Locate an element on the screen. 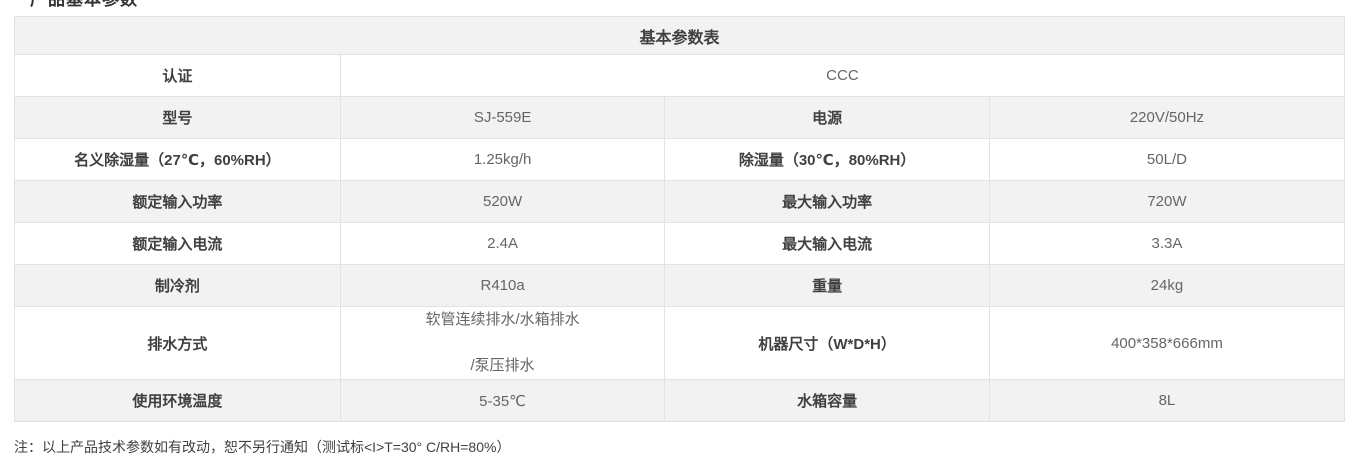 The image size is (1360, 466). basic-params-table-head: 基本参数表 is located at coordinates (679, 35).